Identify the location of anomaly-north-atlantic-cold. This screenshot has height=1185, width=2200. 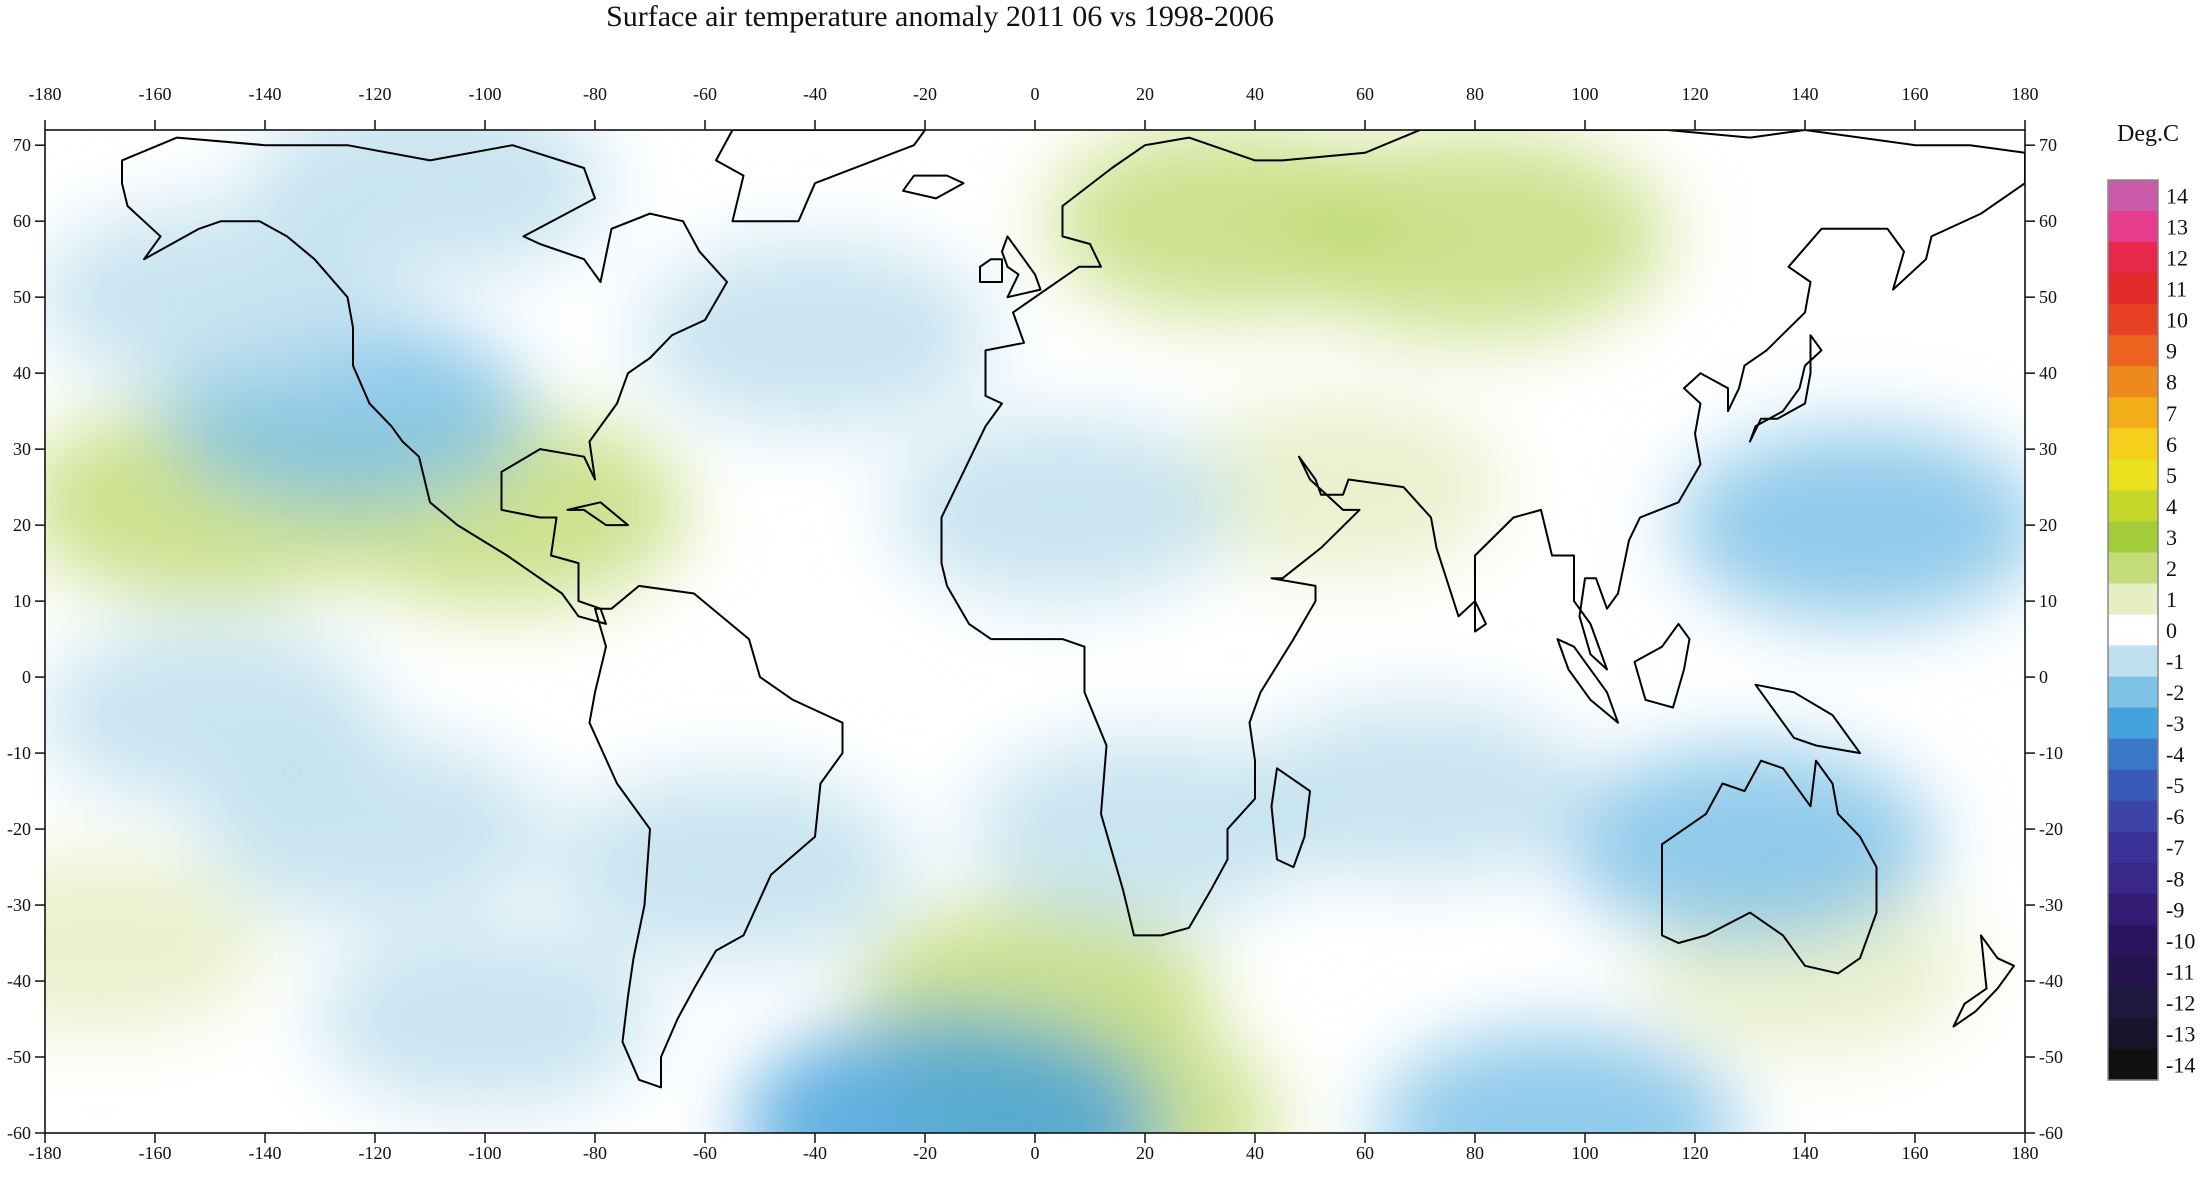
(815, 335).